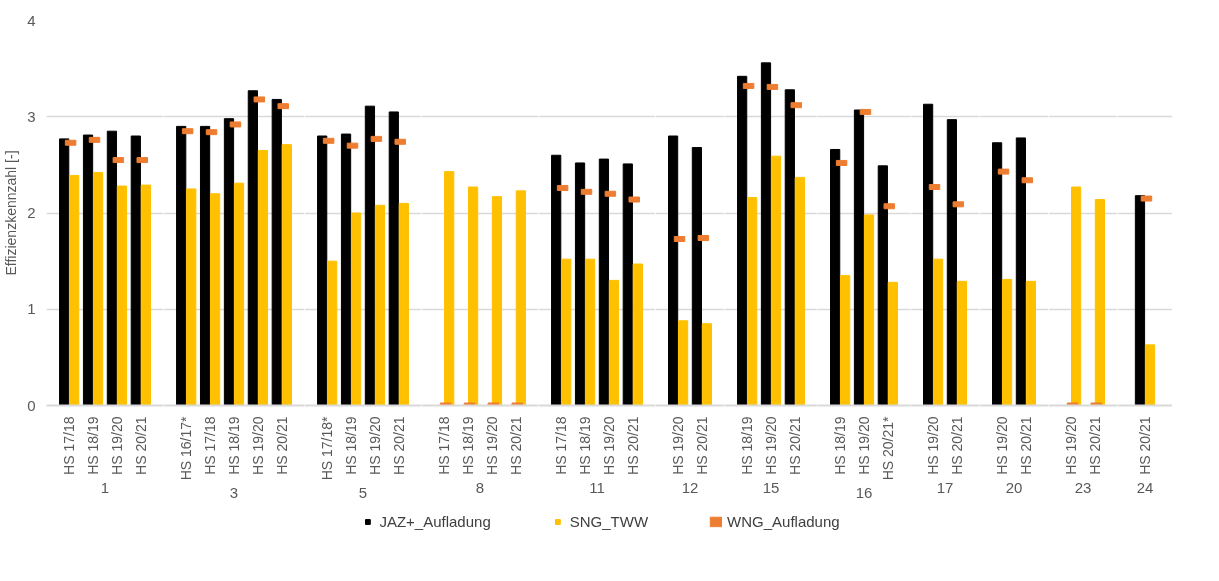 This screenshot has height=581, width=1219. What do you see at coordinates (105, 487) in the screenshot?
I see `x-axis-title: 1` at bounding box center [105, 487].